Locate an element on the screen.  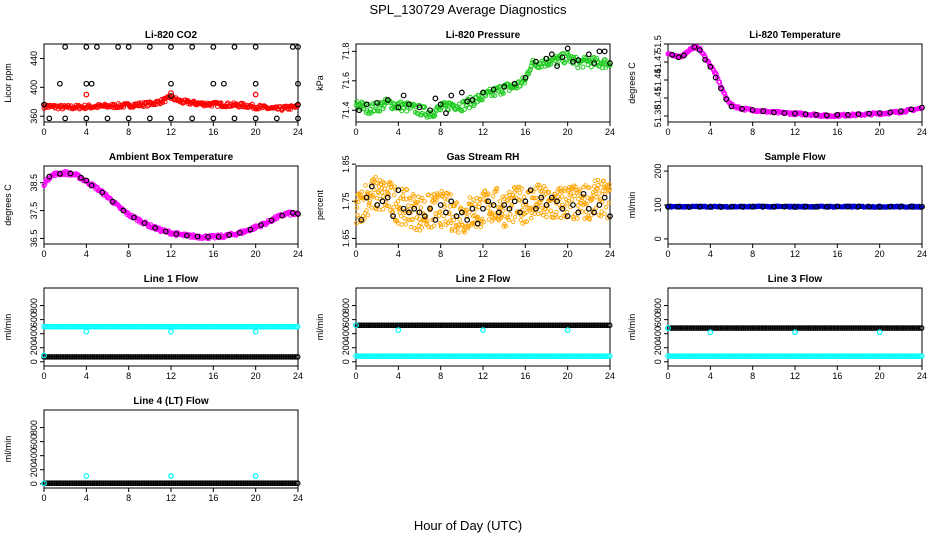
x-tick-label: 8 is located at coordinates (128, 498).